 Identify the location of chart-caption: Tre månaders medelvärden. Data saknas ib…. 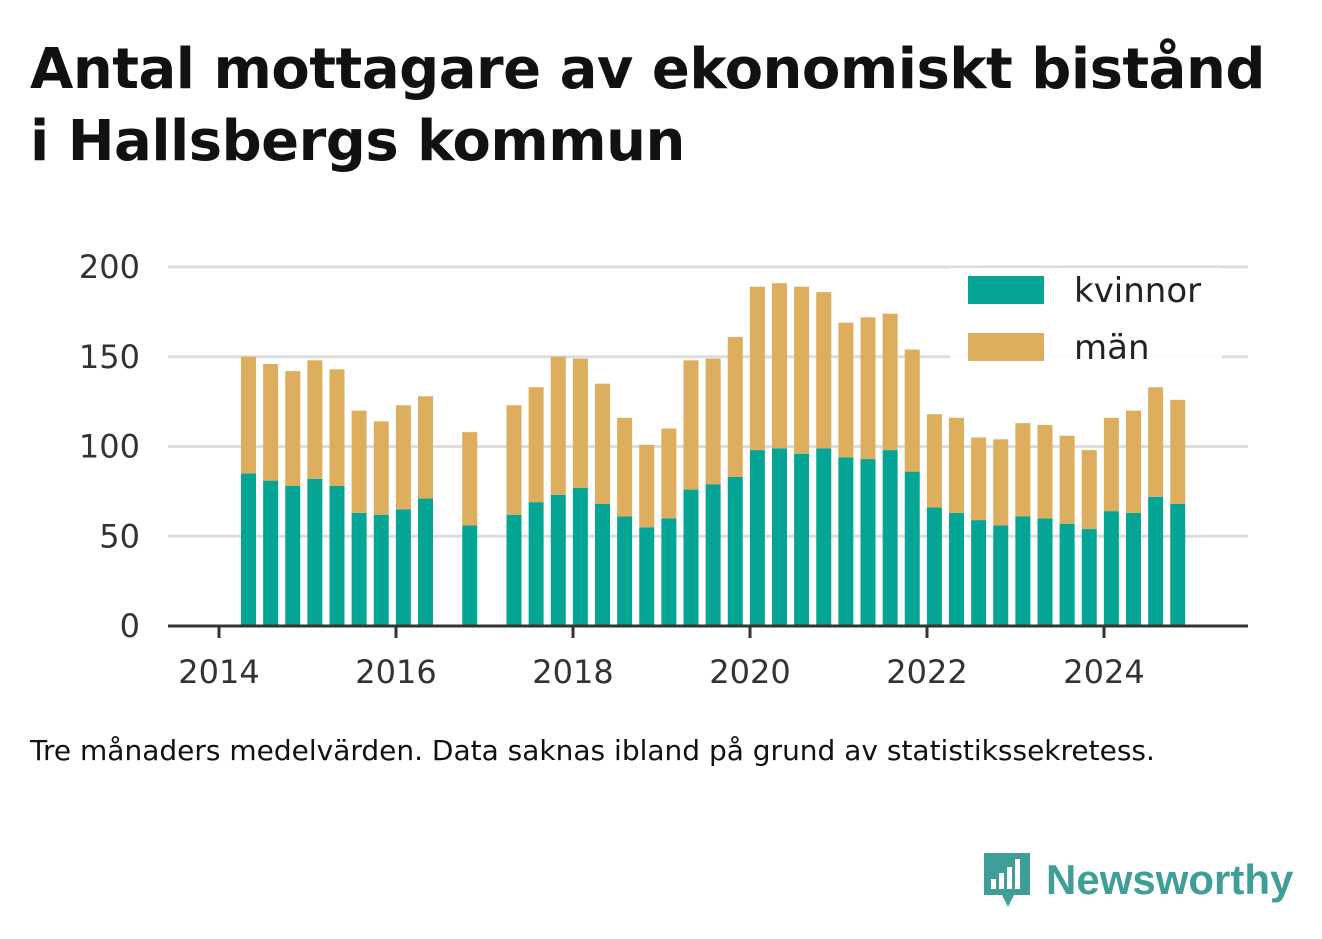
(592, 750).